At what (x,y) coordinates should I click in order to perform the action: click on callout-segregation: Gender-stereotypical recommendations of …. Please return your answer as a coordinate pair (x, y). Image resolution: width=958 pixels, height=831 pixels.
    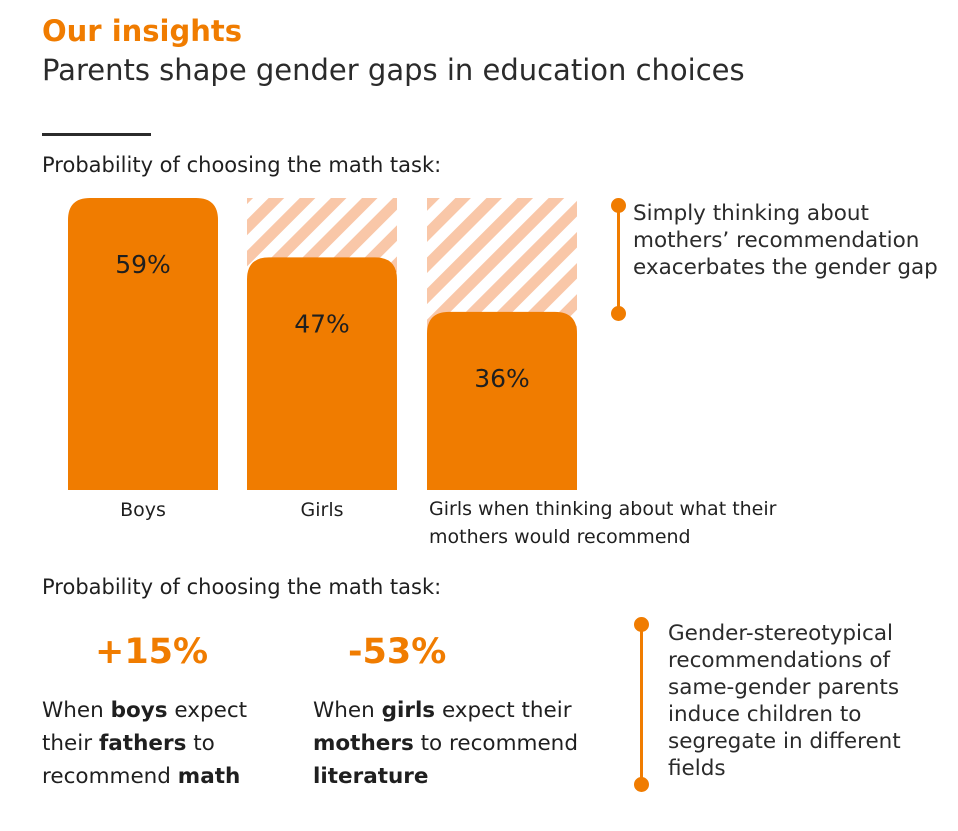
    Looking at the image, I should click on (784, 701).